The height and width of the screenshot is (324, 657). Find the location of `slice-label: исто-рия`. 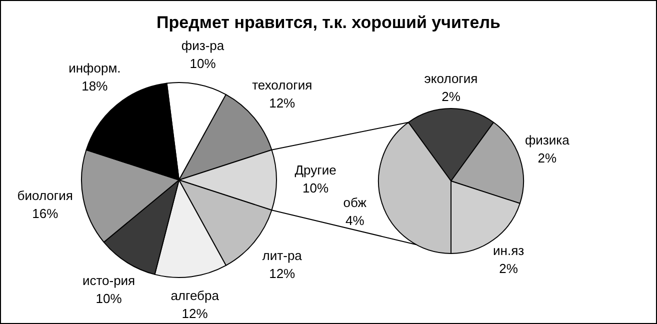

slice-label: исто-рия is located at coordinates (109, 280).